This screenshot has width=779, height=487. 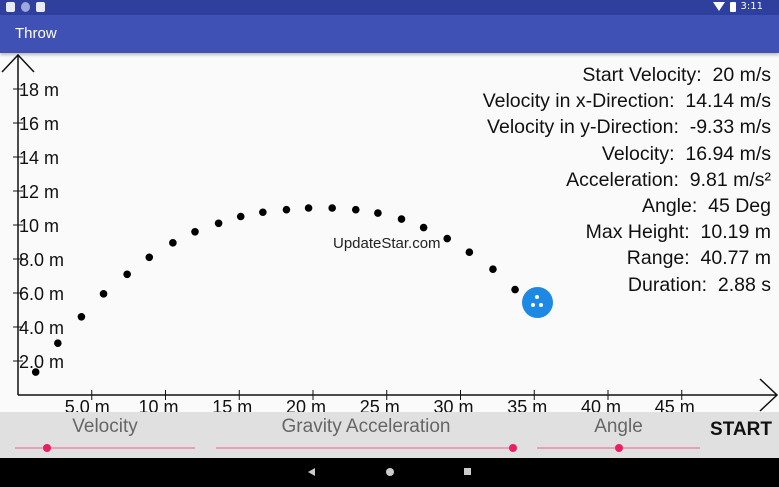 I want to click on y-tick-label: 2.0 m, so click(x=41, y=362).